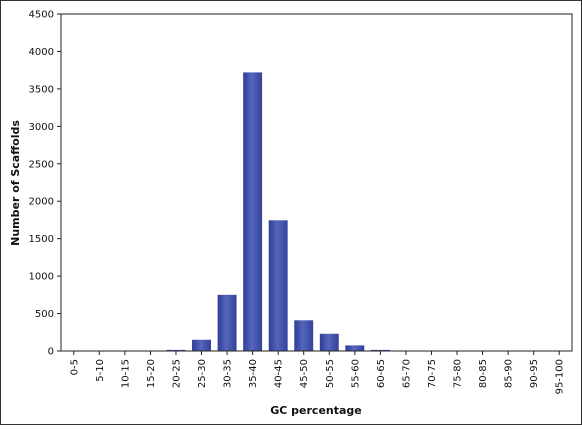 The image size is (582, 429). I want to click on x-tick-label: 90-95, so click(534, 373).